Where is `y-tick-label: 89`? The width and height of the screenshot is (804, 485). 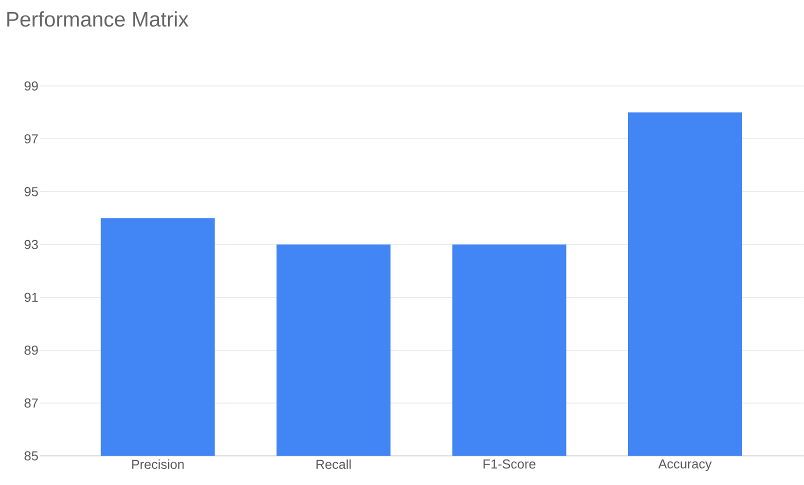 y-tick-label: 89 is located at coordinates (31, 350).